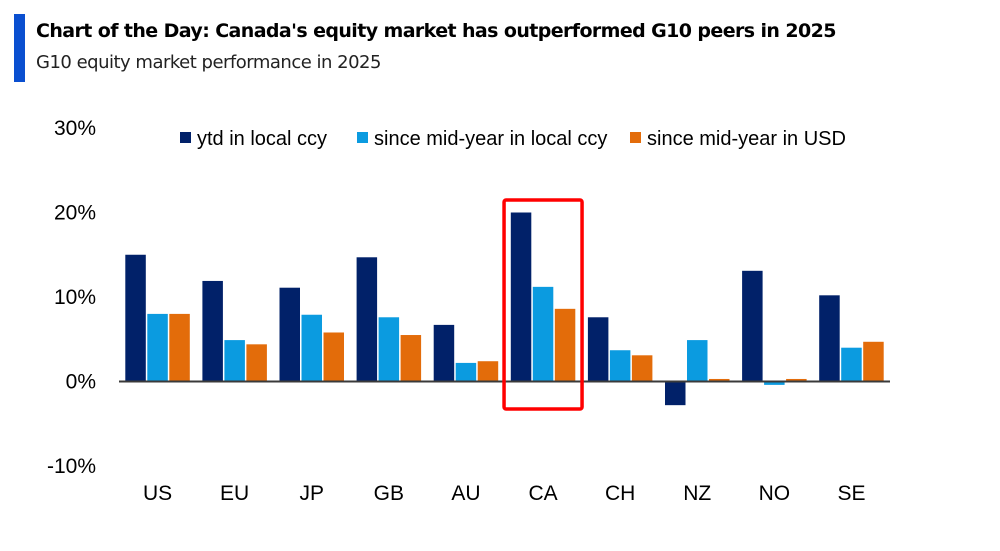 Image resolution: width=1000 pixels, height=551 pixels. Describe the element at coordinates (208, 62) in the screenshot. I see `chart-subtitle: G10 equity market performance in 2025` at that location.